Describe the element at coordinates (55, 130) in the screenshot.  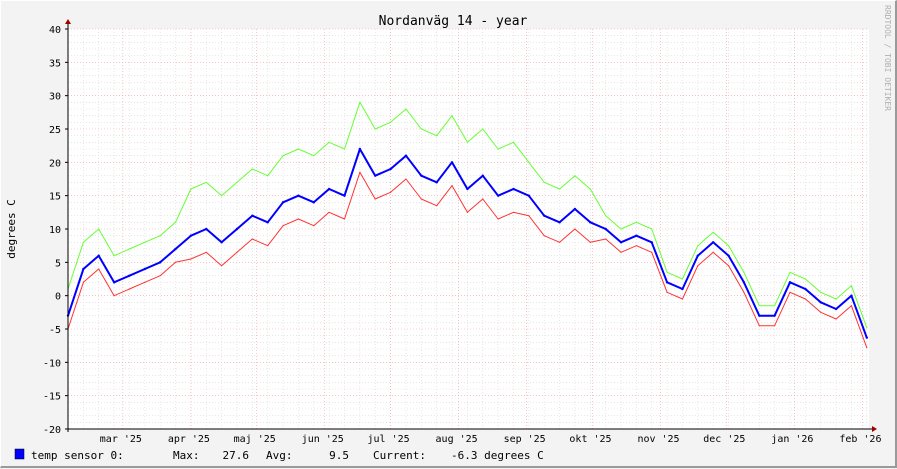
I see `y-tick-label: 25` at that location.